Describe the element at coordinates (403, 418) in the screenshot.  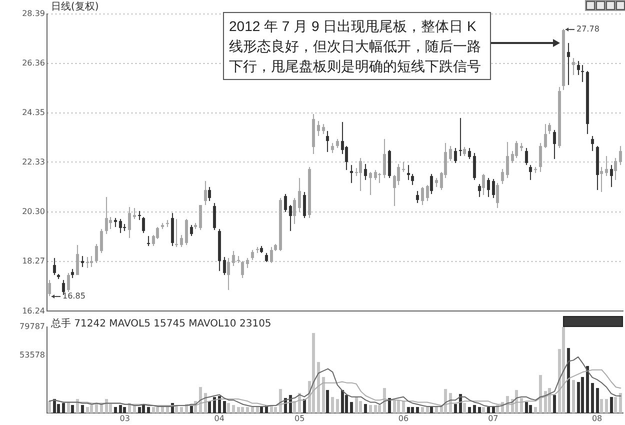
I see `x-tick-label: 06` at that location.